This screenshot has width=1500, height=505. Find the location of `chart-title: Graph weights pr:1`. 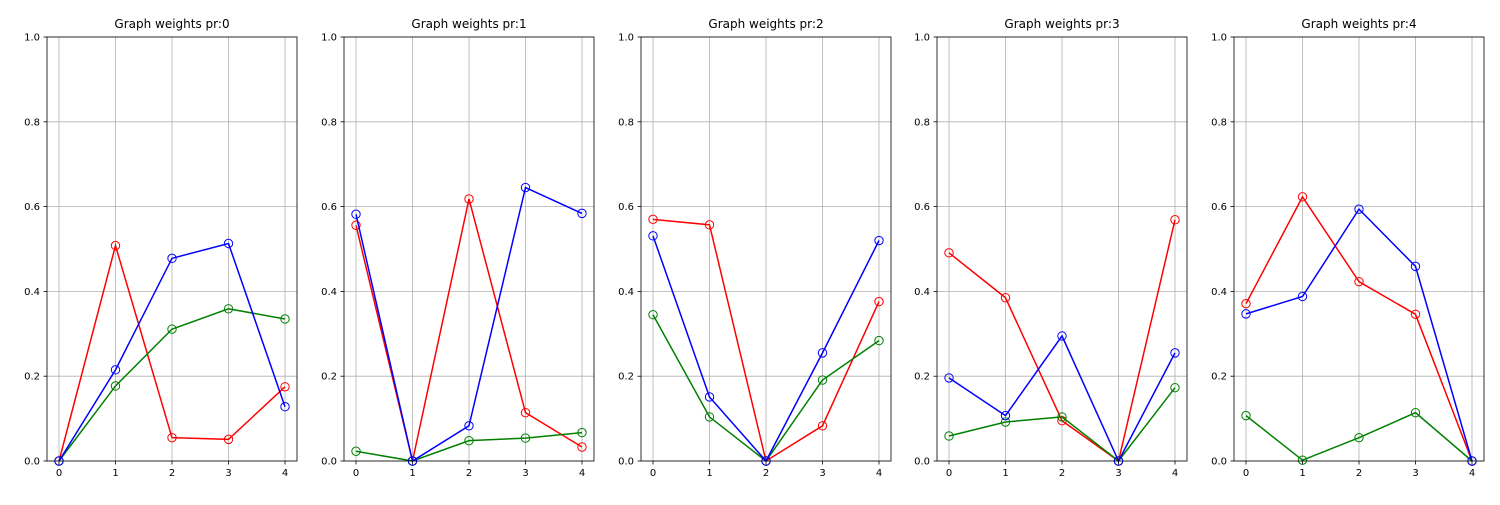

chart-title: Graph weights pr:1 is located at coordinates (468, 24).